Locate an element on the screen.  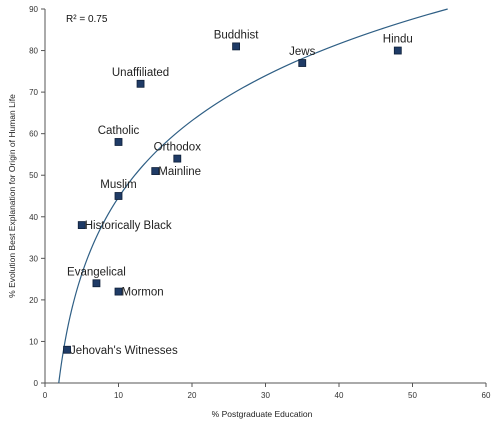
y-tick-label: 80 is located at coordinates (33, 51).